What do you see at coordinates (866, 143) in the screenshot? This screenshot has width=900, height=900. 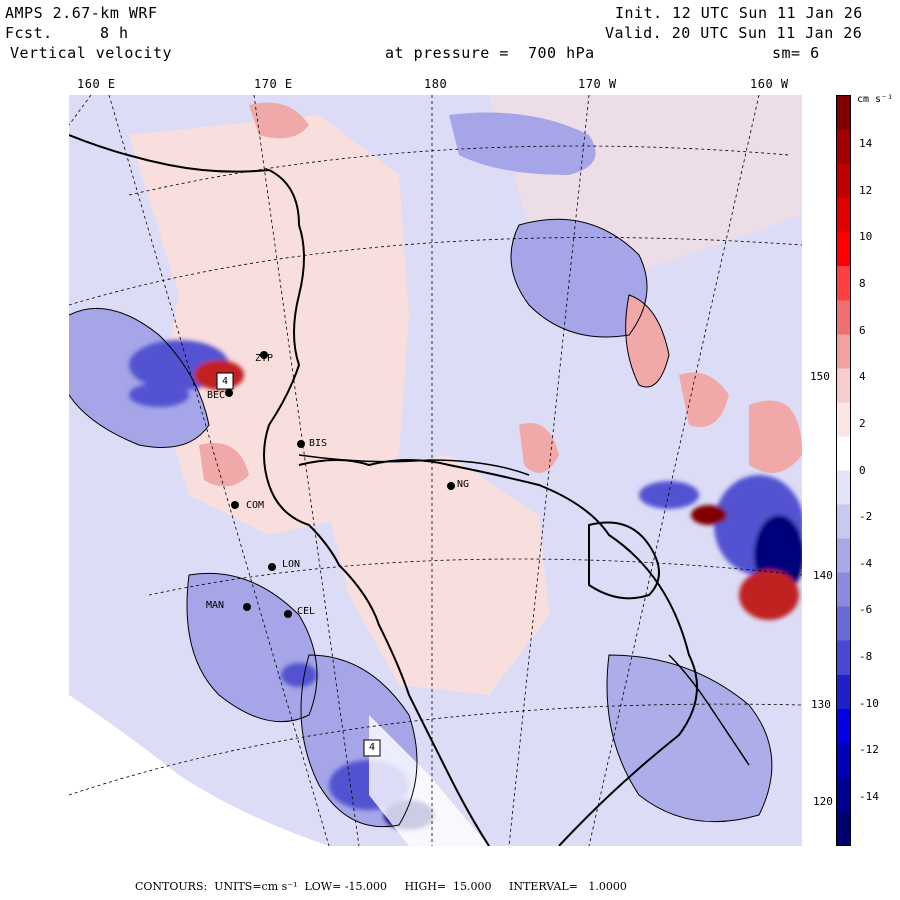 I see `colorbar-tick-label: 14` at bounding box center [866, 143].